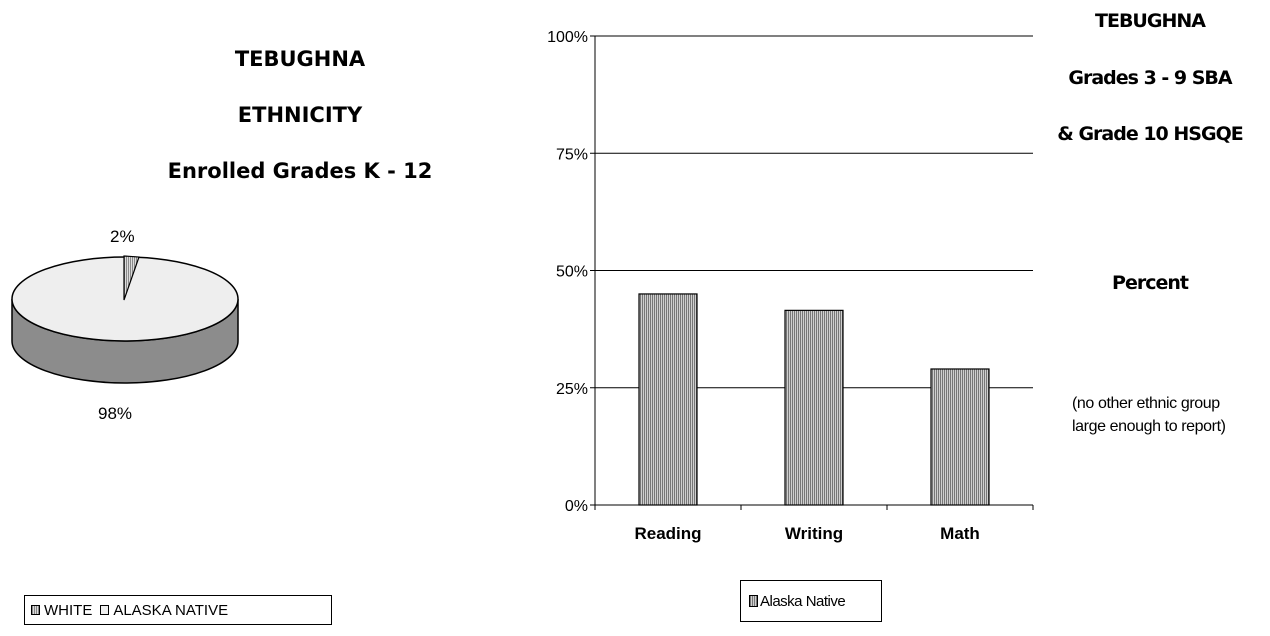 Image resolution: width=1270 pixels, height=636 pixels. I want to click on bar-math, so click(960, 437).